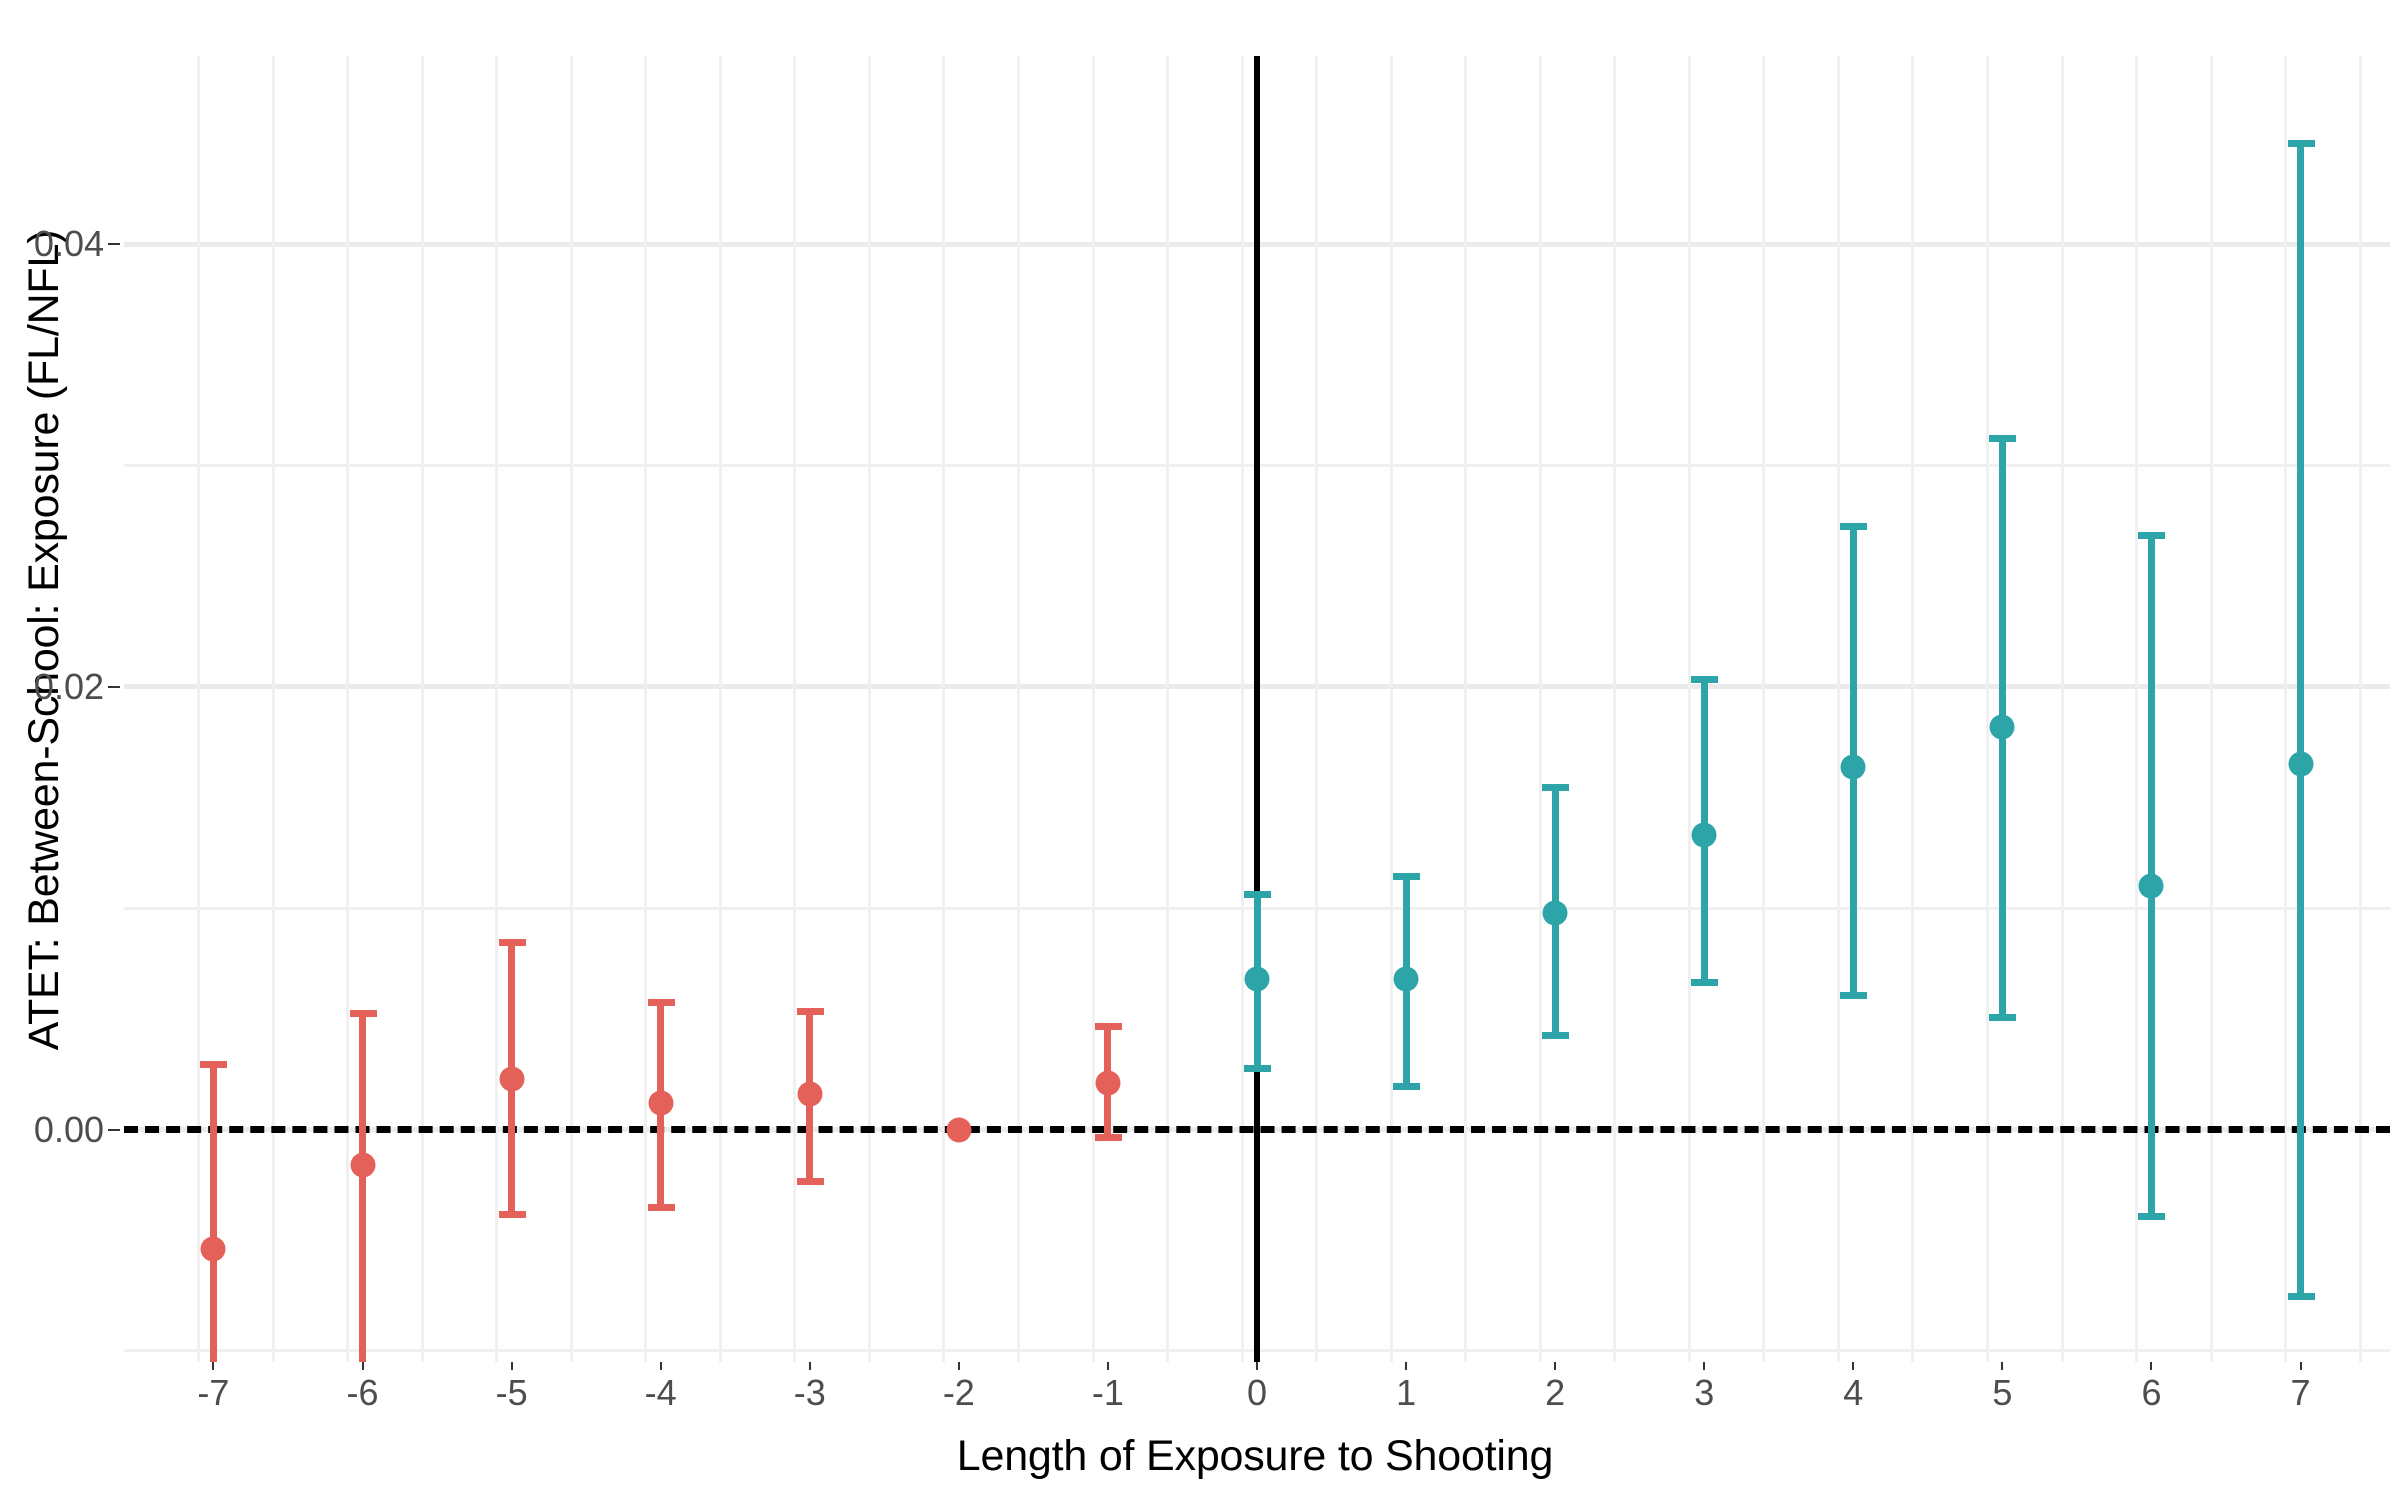  What do you see at coordinates (2002, 1392) in the screenshot?
I see `x-tick-label: 5` at bounding box center [2002, 1392].